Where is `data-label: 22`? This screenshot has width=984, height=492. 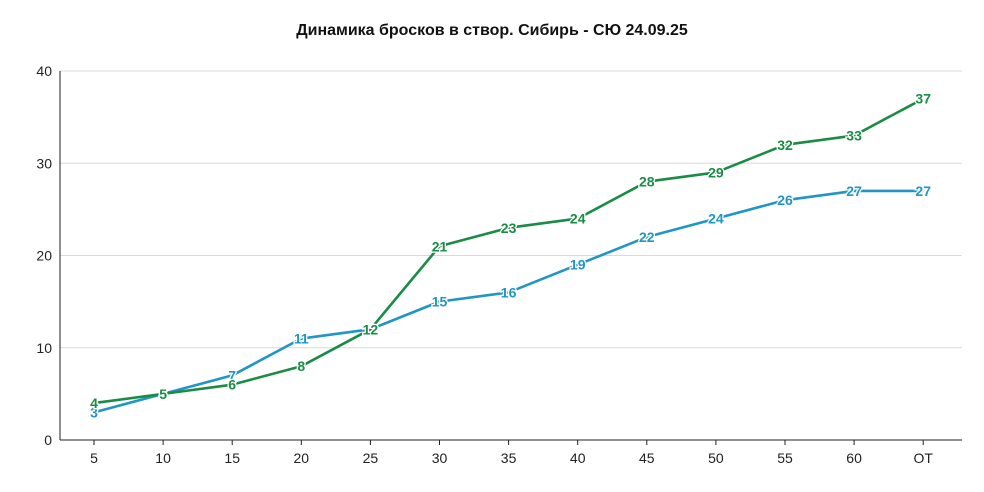 data-label: 22 is located at coordinates (647, 237).